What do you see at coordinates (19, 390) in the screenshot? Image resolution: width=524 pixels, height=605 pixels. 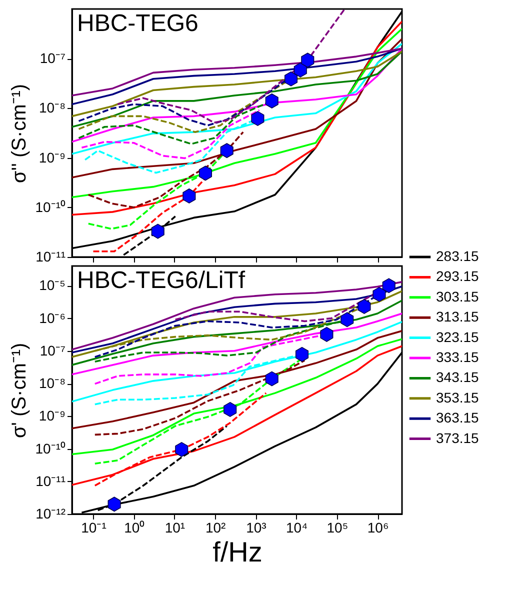 I see `y-axis-title: σ' (S·cm⁻¹)` at bounding box center [19, 390].